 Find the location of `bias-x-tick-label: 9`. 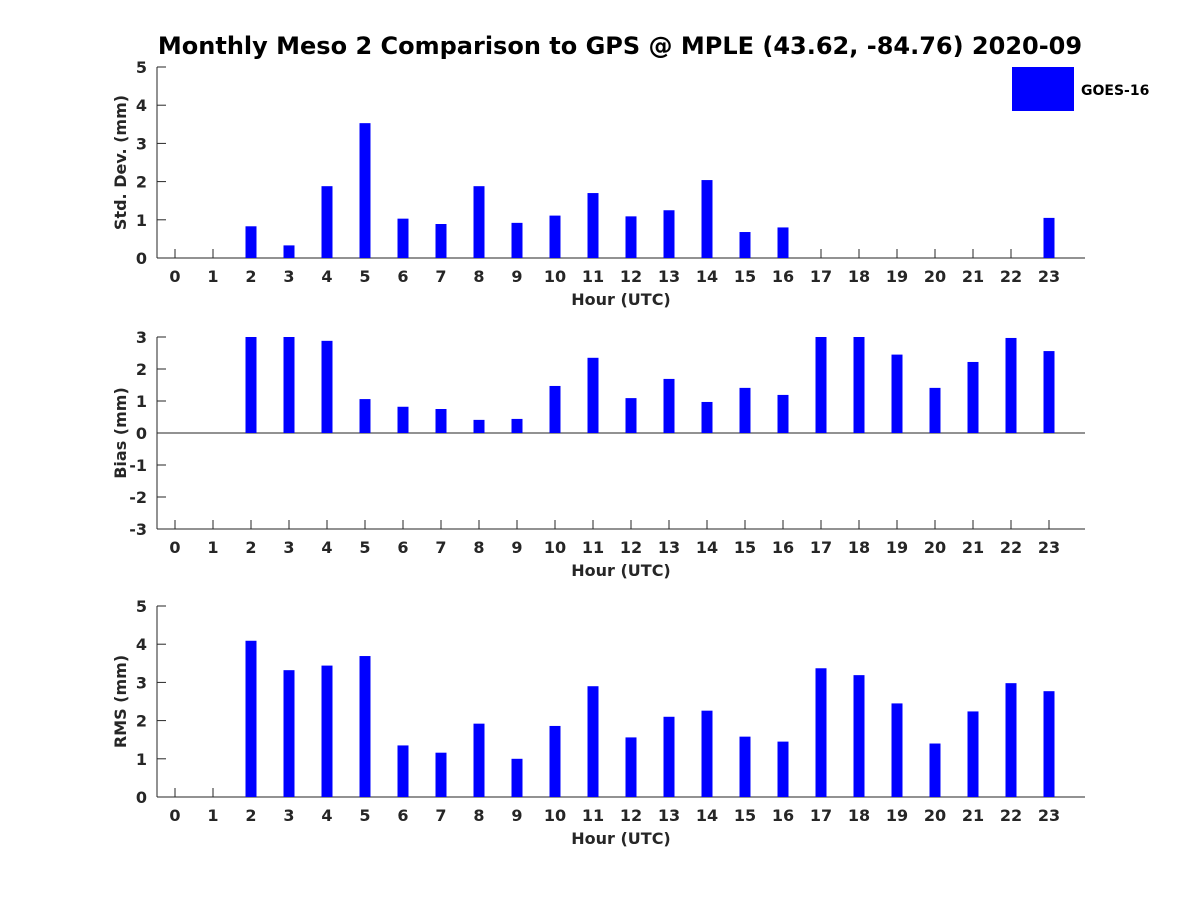

bias-x-tick-label: 9 is located at coordinates (516, 547).